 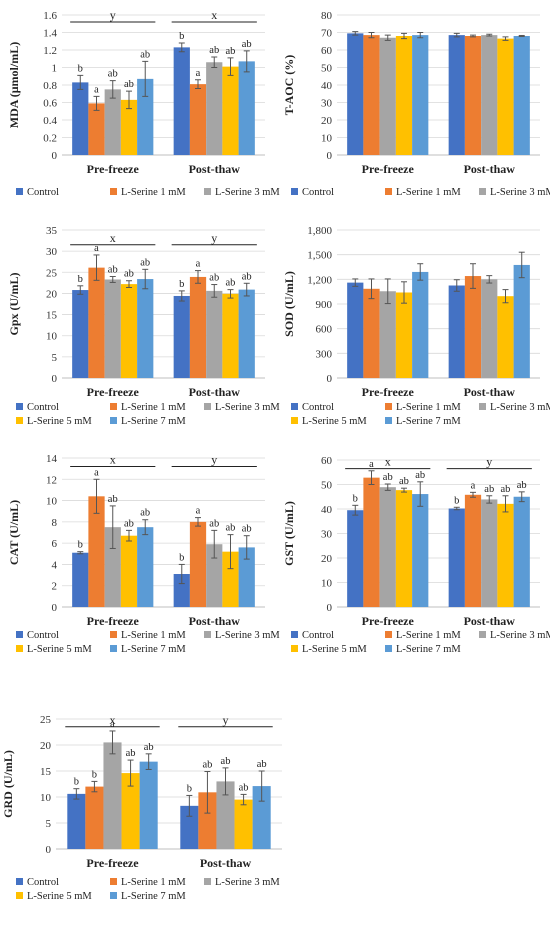 I want to click on y-tick-label: 12, so click(x=51, y=480).